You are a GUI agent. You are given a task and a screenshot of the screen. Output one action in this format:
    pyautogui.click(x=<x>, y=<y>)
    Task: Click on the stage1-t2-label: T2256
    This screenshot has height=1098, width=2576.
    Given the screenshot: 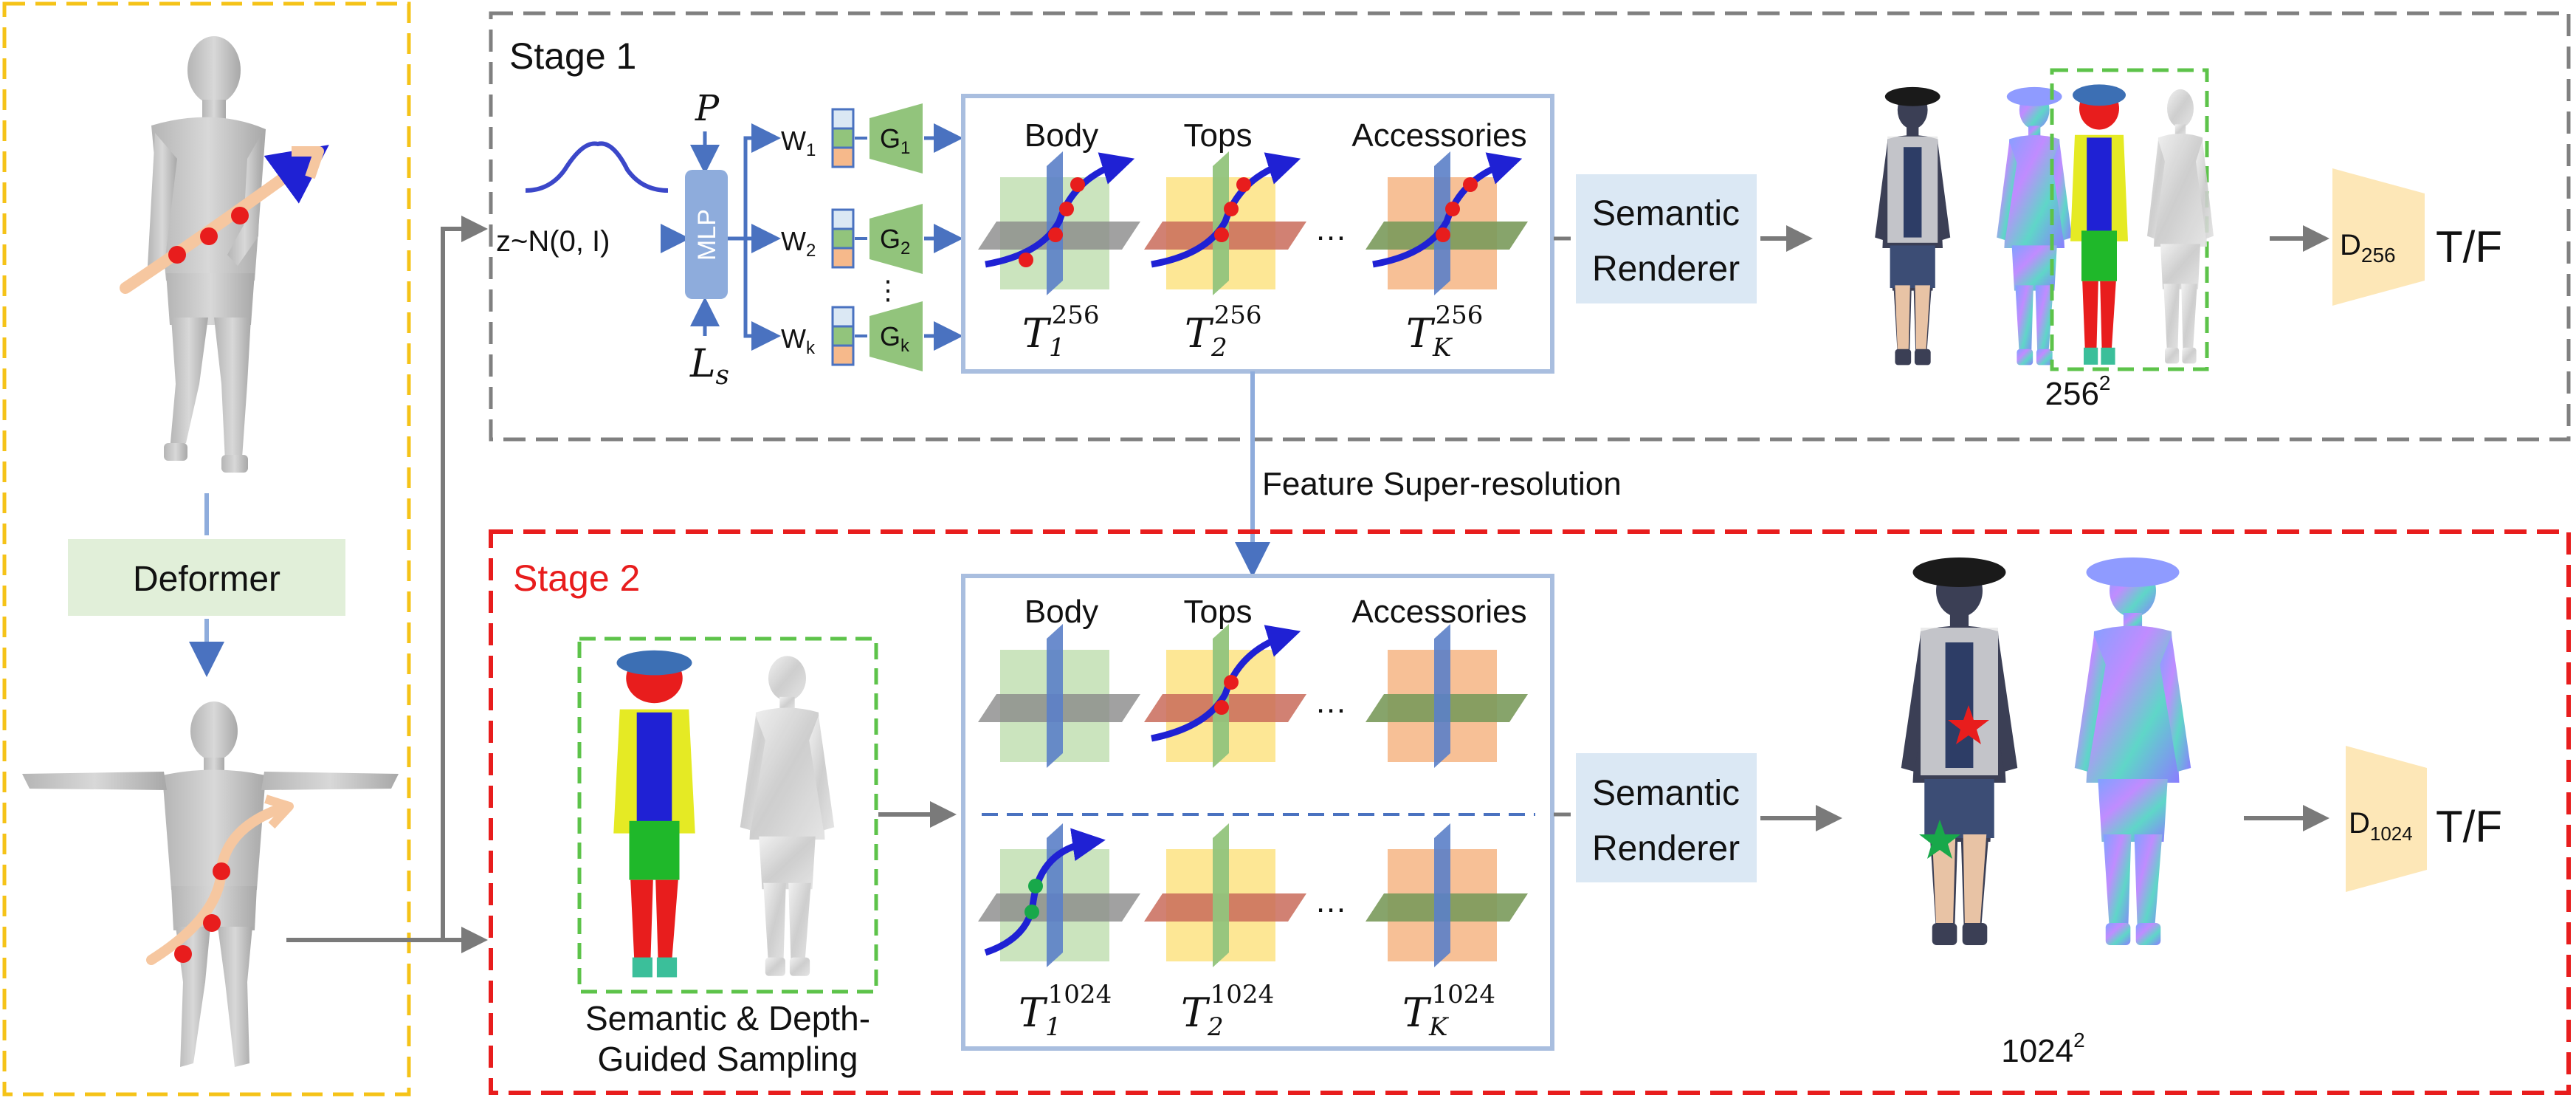 What is the action you would take?
    pyautogui.click(x=1223, y=332)
    